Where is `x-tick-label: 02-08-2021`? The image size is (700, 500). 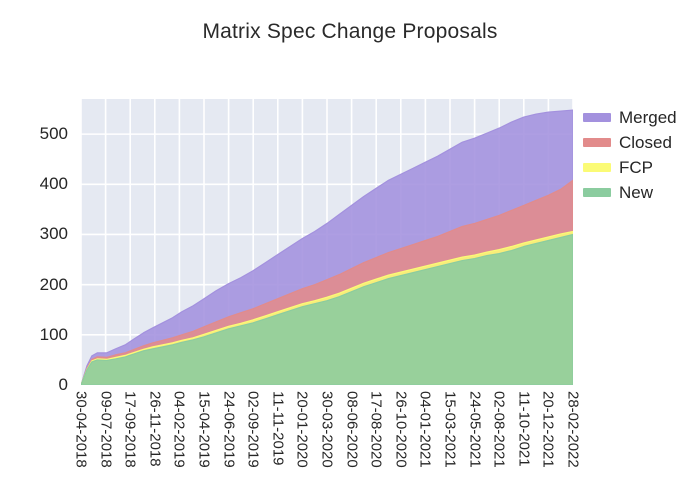 x-tick-label: 02-08-2021 is located at coordinates (499, 429).